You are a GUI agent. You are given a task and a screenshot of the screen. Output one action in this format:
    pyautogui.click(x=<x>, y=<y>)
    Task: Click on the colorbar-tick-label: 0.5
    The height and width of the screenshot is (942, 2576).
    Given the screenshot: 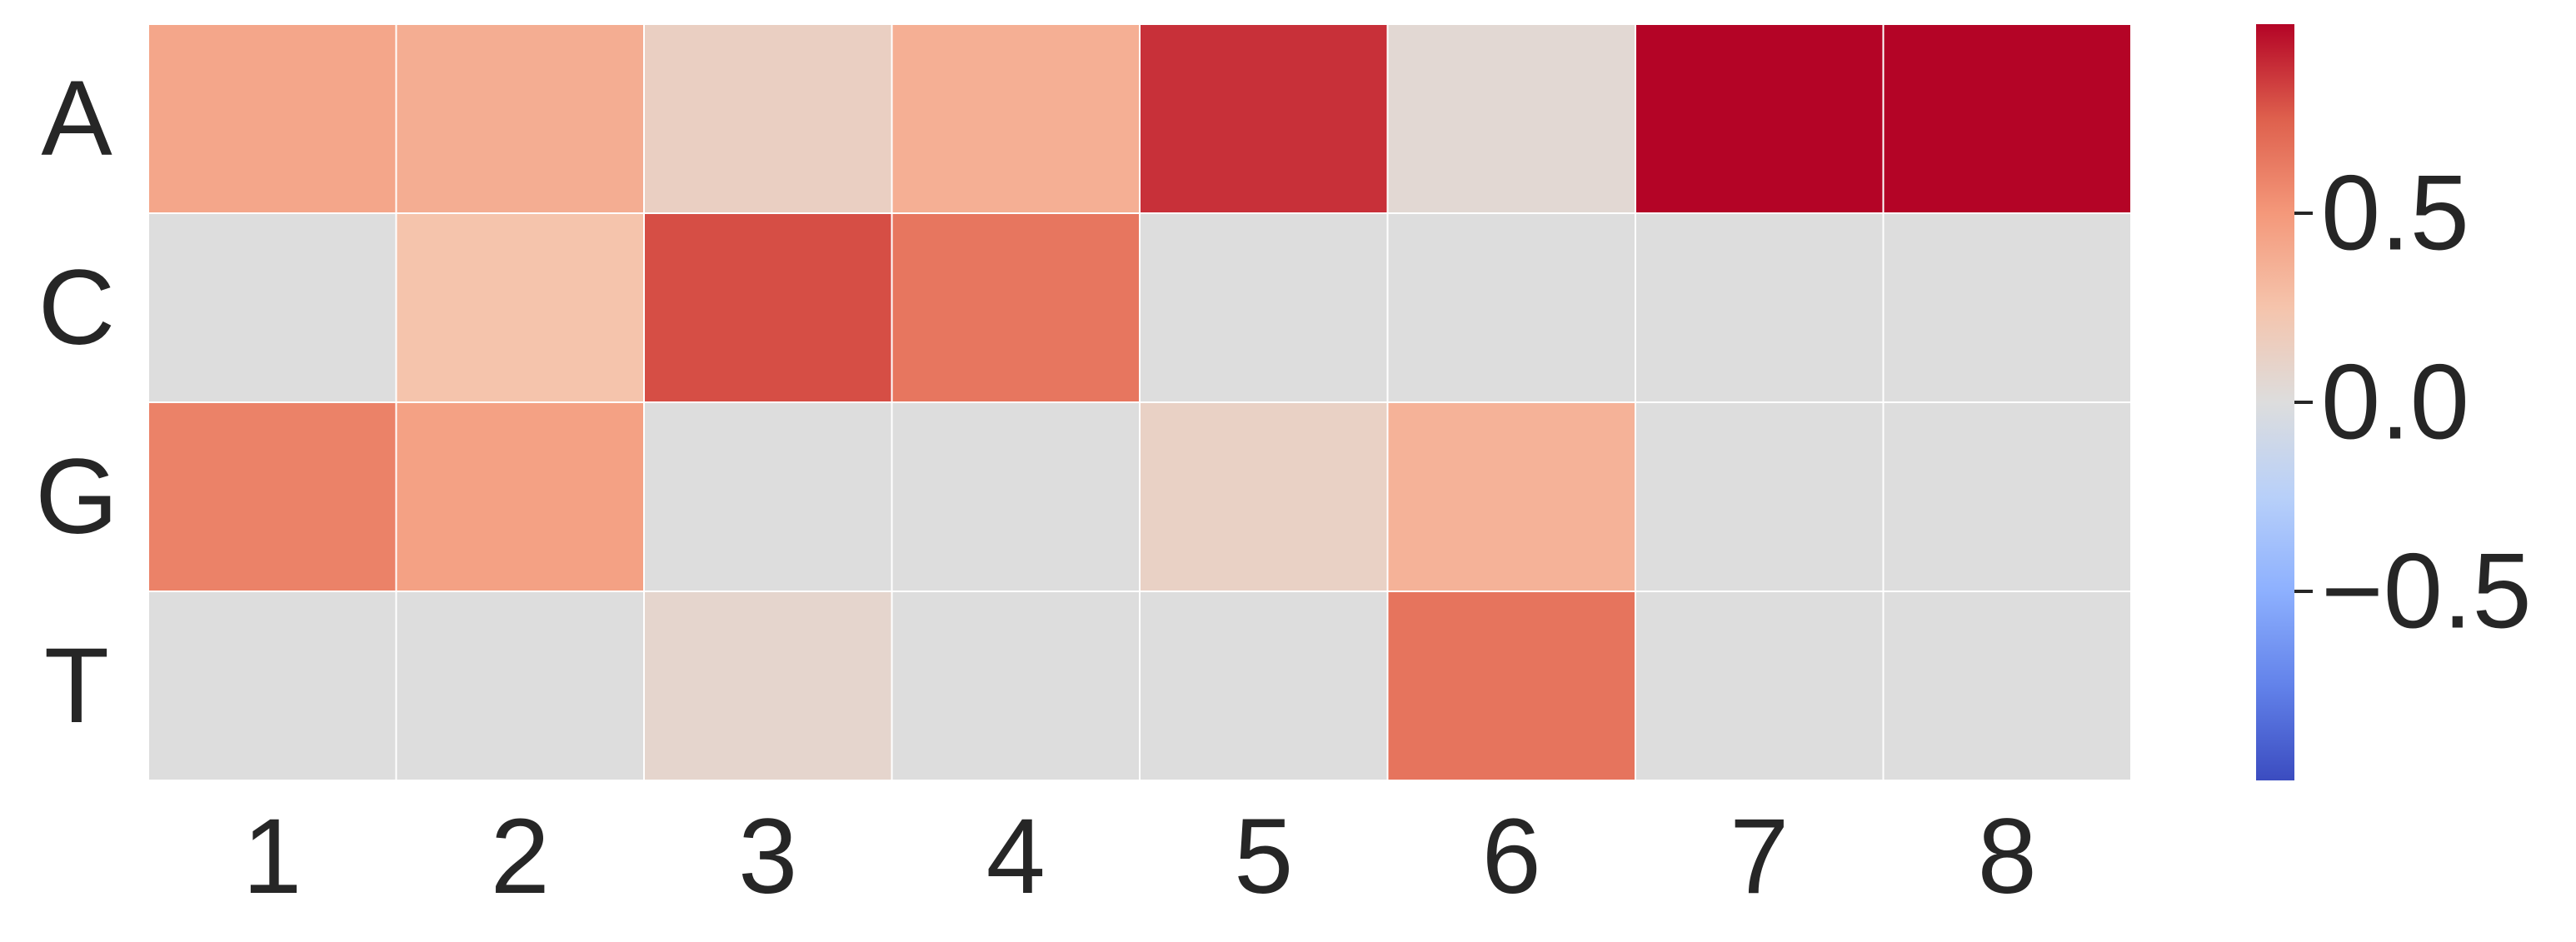 What is the action you would take?
    pyautogui.click(x=2395, y=213)
    